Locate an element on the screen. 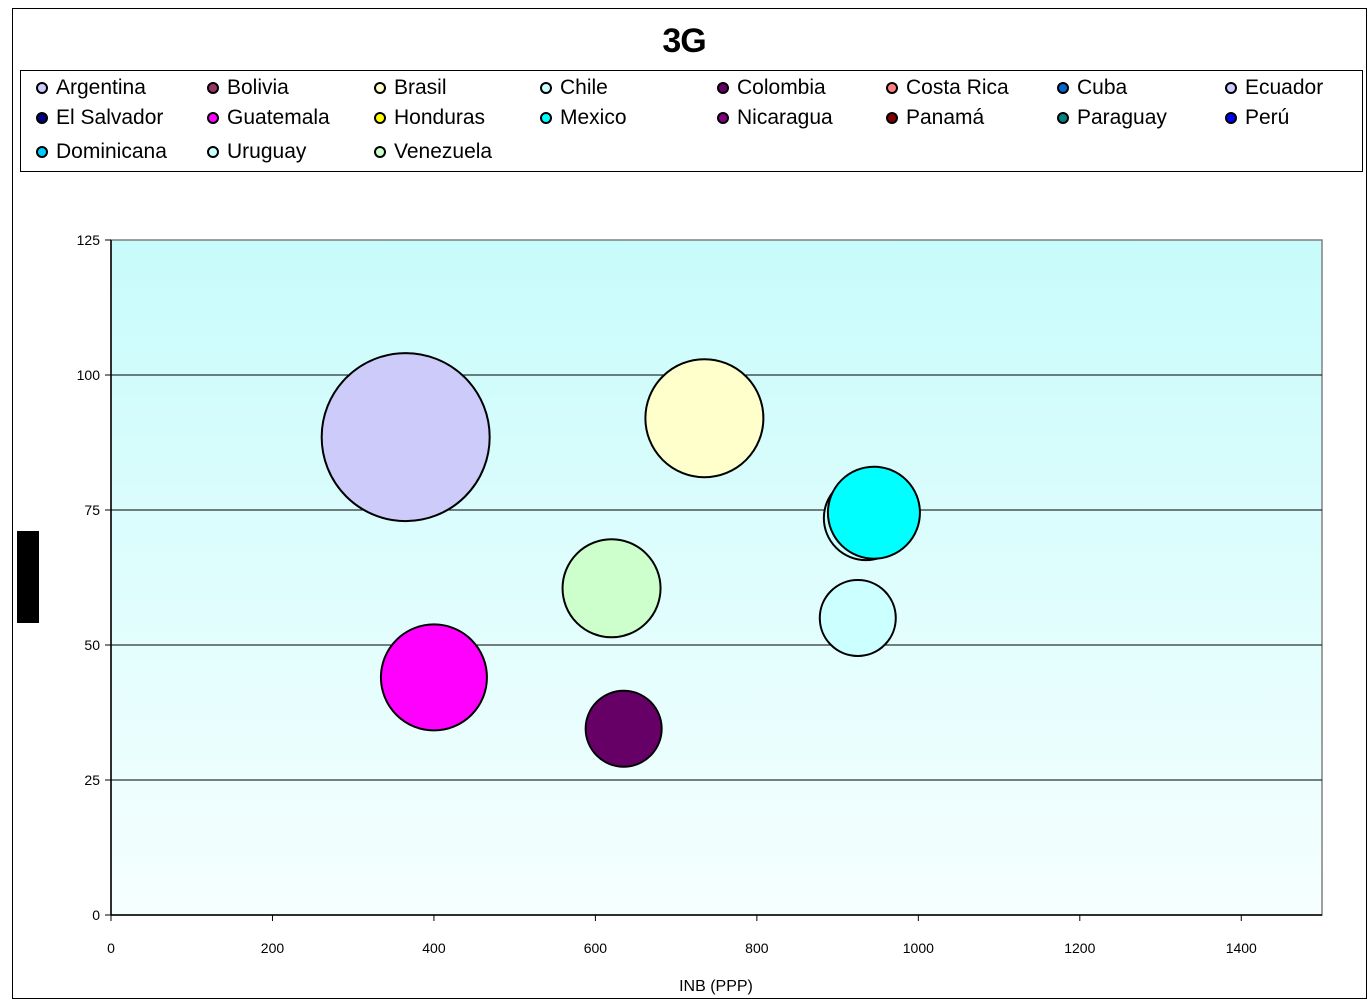  legend-item: Dominicana is located at coordinates (101, 152).